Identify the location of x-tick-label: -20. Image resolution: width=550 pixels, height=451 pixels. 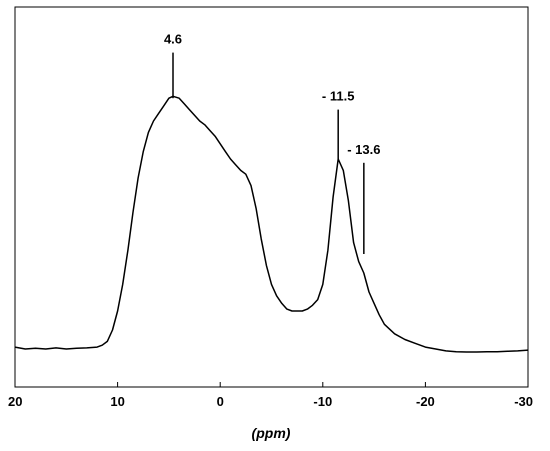
(425, 401).